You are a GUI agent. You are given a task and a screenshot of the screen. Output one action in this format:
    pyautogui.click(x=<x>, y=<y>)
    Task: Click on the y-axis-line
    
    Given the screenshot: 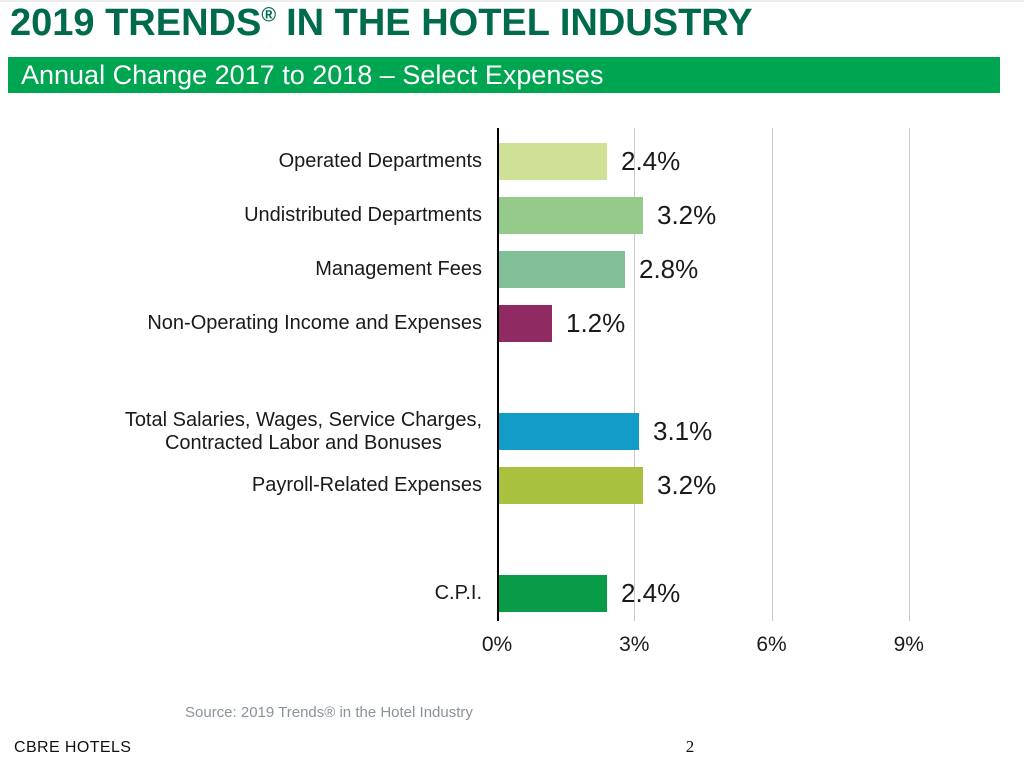 What is the action you would take?
    pyautogui.click(x=498, y=374)
    